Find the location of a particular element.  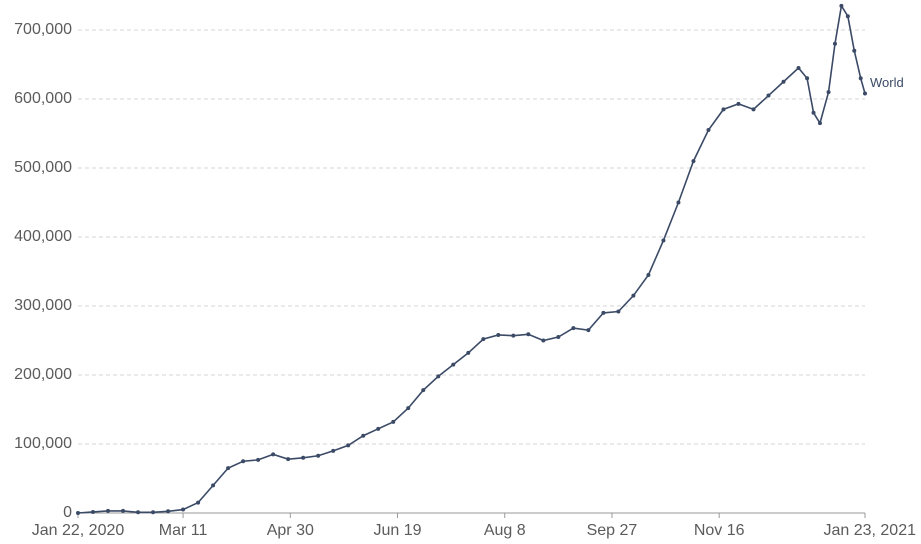

y-tick-label: 0 is located at coordinates (67, 512).